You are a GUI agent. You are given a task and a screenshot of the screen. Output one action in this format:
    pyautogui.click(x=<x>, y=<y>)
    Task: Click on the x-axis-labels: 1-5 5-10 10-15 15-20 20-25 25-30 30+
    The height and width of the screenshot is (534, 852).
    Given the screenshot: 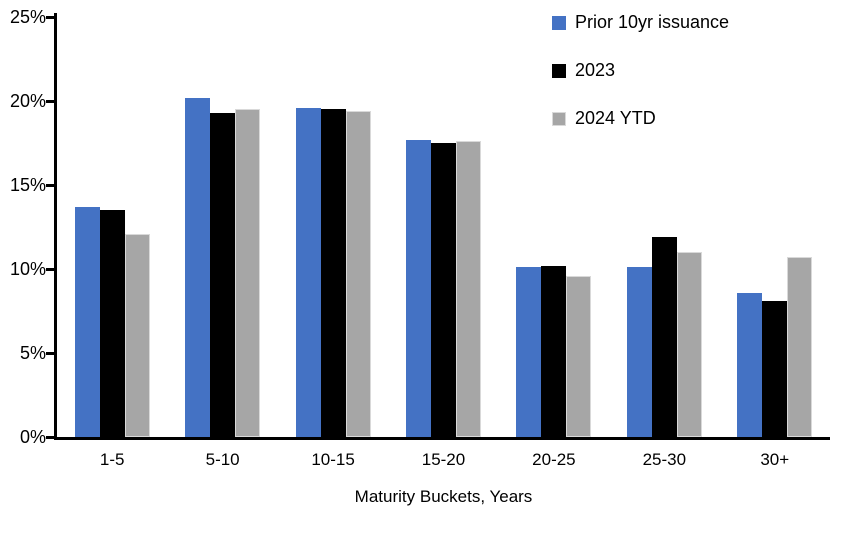 What is the action you would take?
    pyautogui.click(x=443, y=460)
    